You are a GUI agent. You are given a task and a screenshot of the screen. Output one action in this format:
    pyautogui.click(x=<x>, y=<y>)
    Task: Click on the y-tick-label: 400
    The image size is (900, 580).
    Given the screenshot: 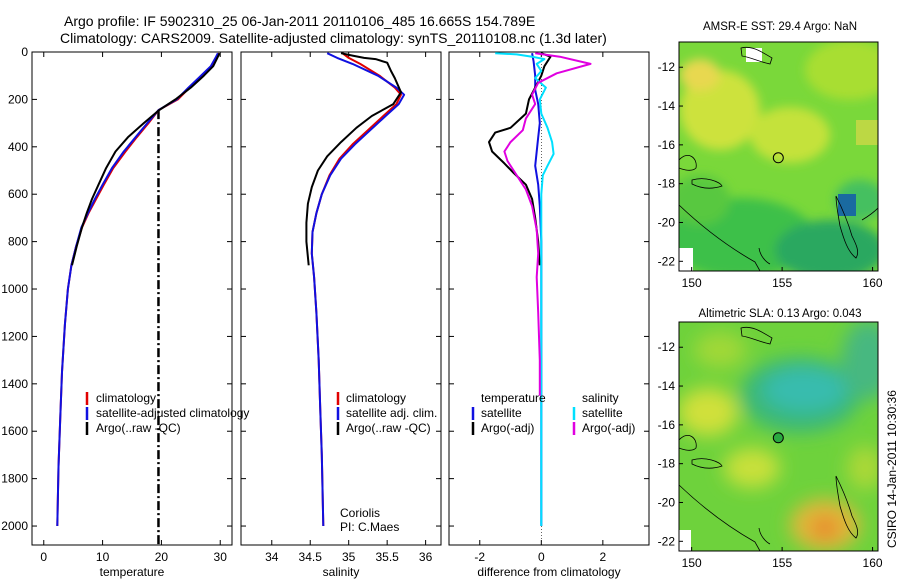 What is the action you would take?
    pyautogui.click(x=18, y=147)
    